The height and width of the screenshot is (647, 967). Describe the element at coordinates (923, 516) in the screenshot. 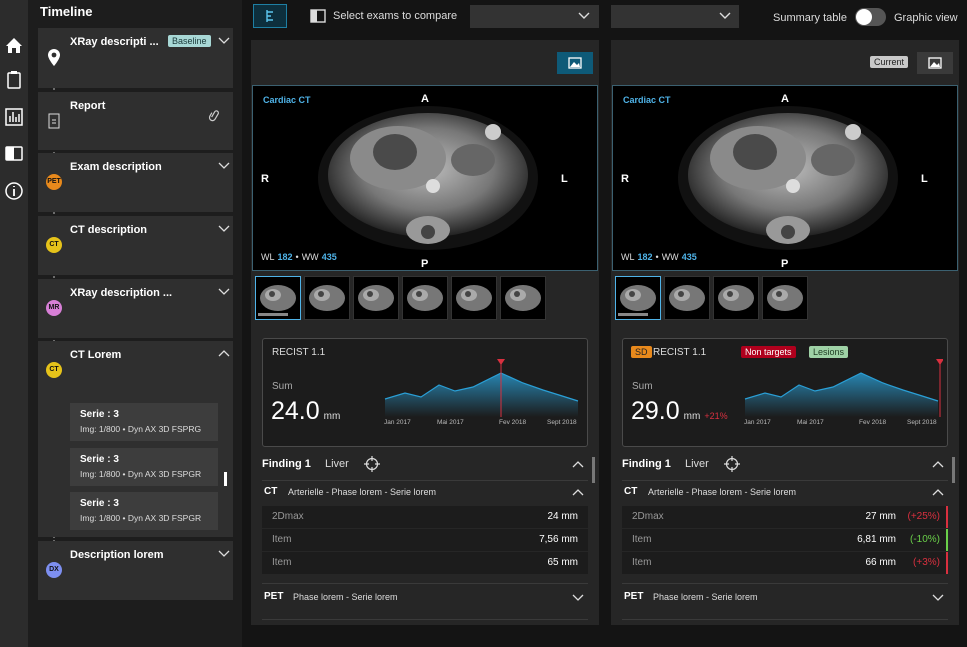

I see `row-change: (+25%)` at that location.